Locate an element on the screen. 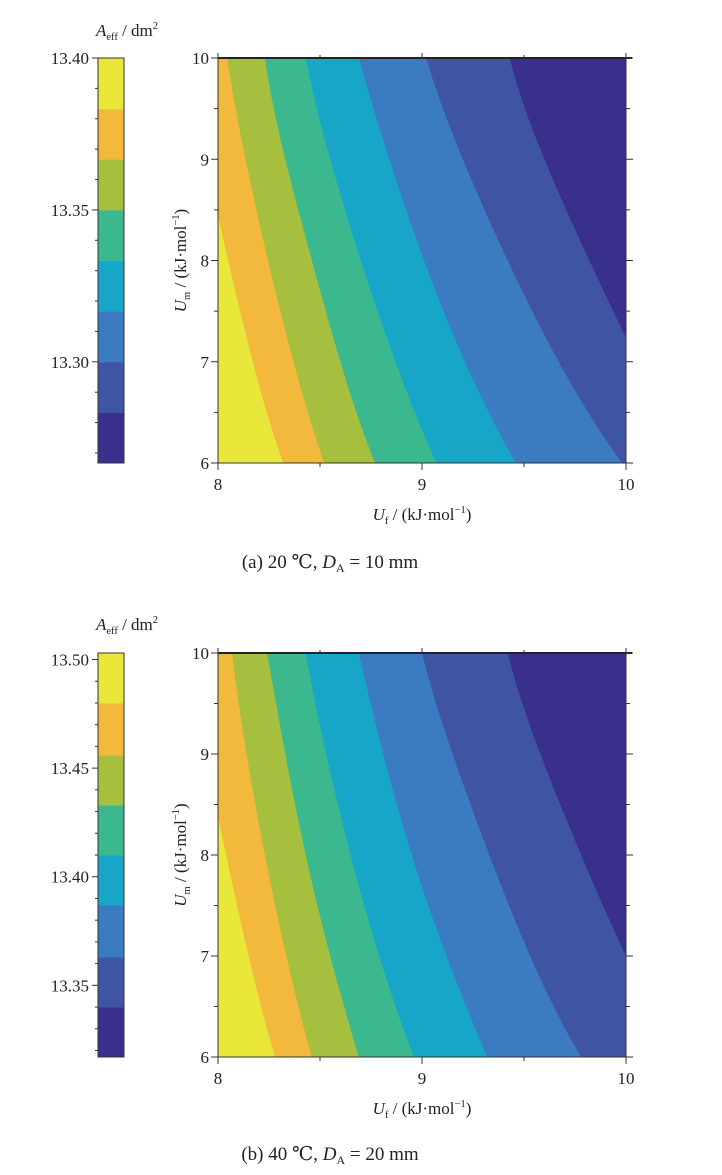 This screenshot has height=1175, width=722. colorbar-tick-label: 13.45 is located at coordinates (70, 768).